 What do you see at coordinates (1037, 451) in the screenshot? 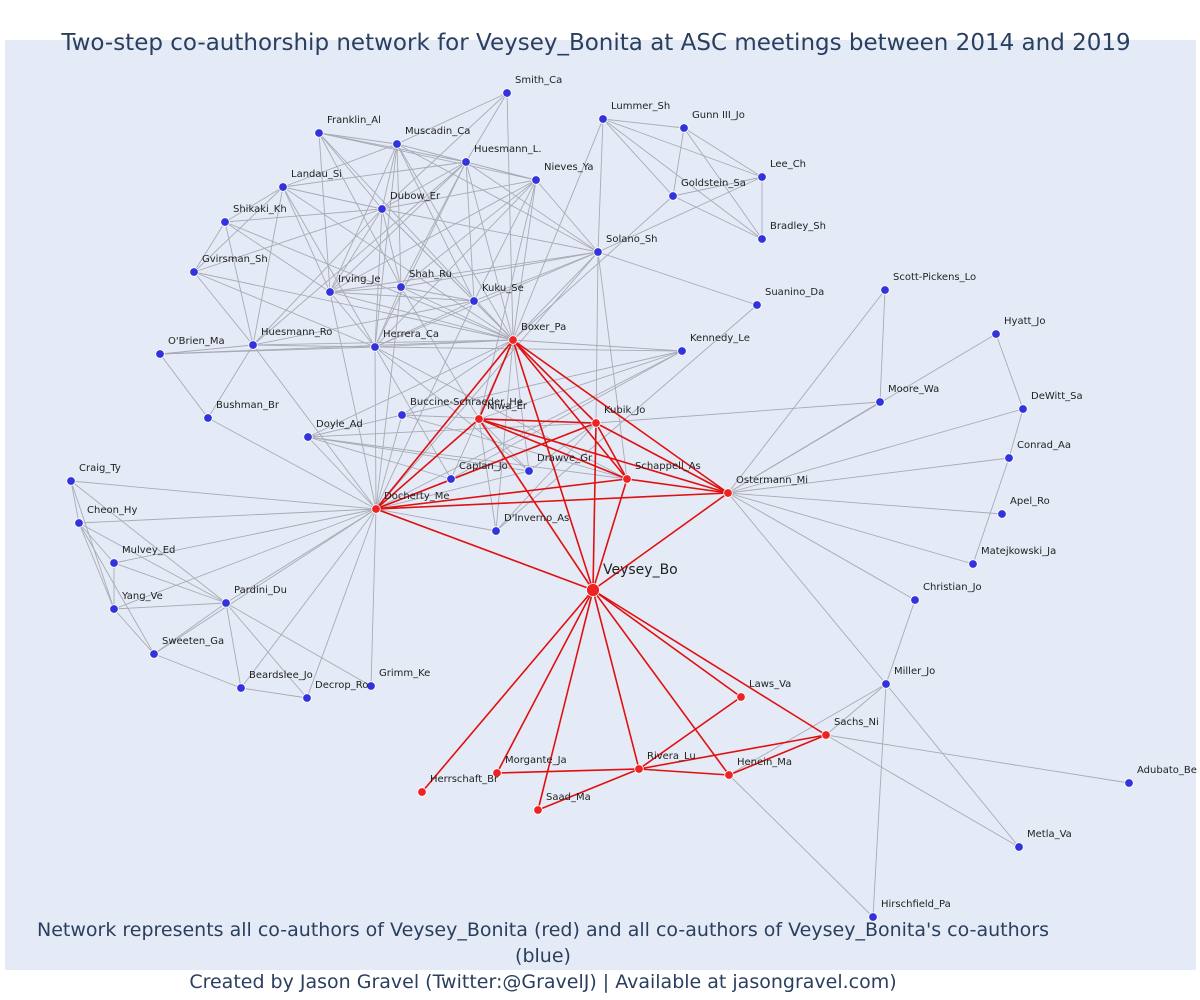
I see `node-conrad-aa: Conrad_Aa` at bounding box center [1037, 451].